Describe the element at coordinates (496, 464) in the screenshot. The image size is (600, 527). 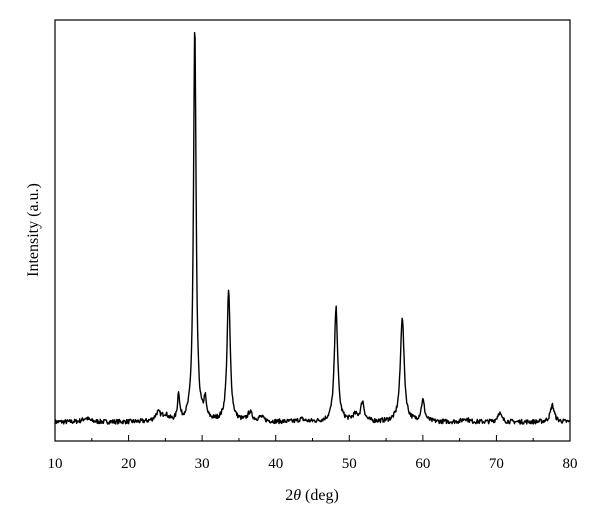
I see `x-tick-label: 70` at that location.